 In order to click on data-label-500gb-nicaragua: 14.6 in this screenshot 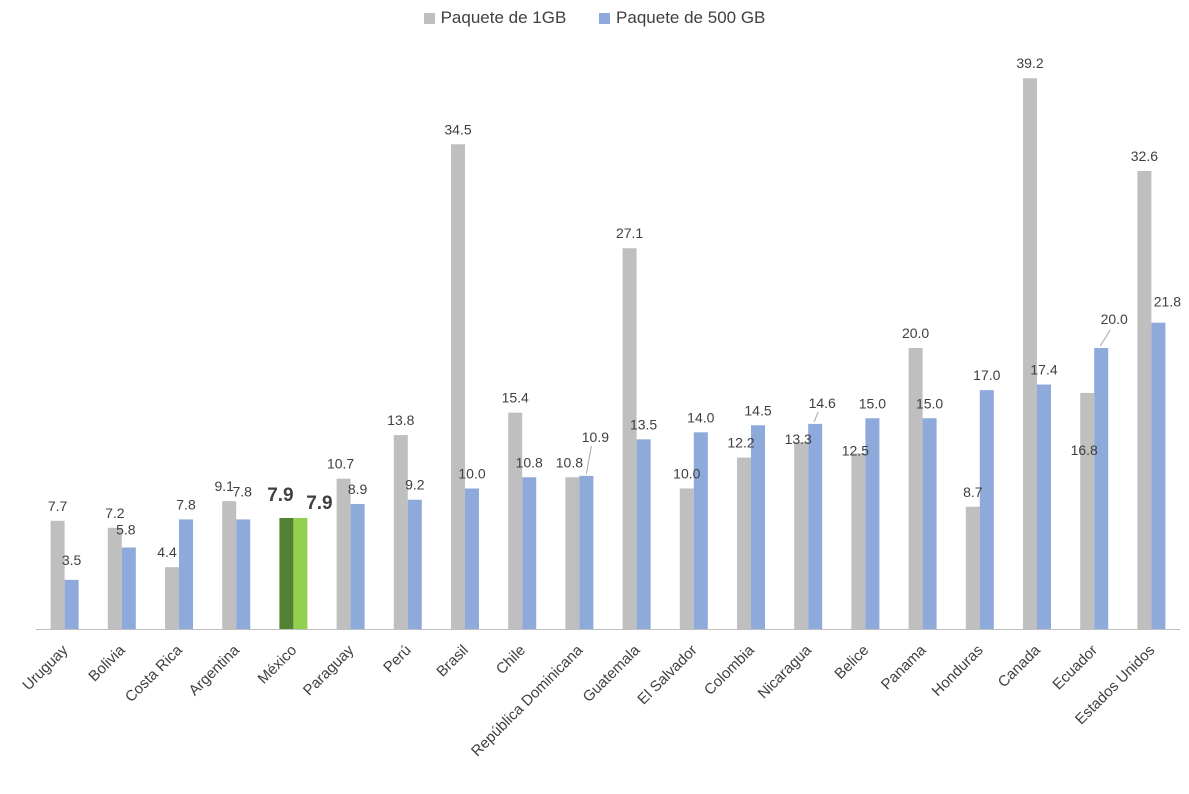, I will do `click(822, 403)`.